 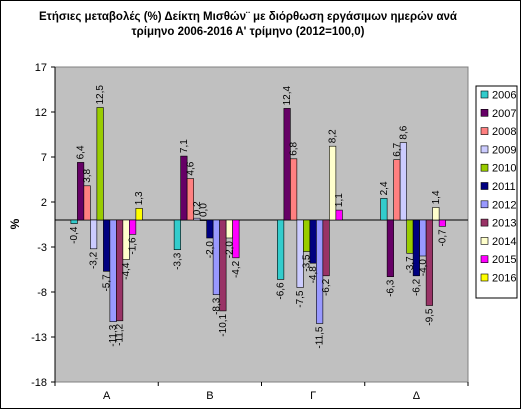 I want to click on y-tick-label: 12, so click(x=41, y=113).